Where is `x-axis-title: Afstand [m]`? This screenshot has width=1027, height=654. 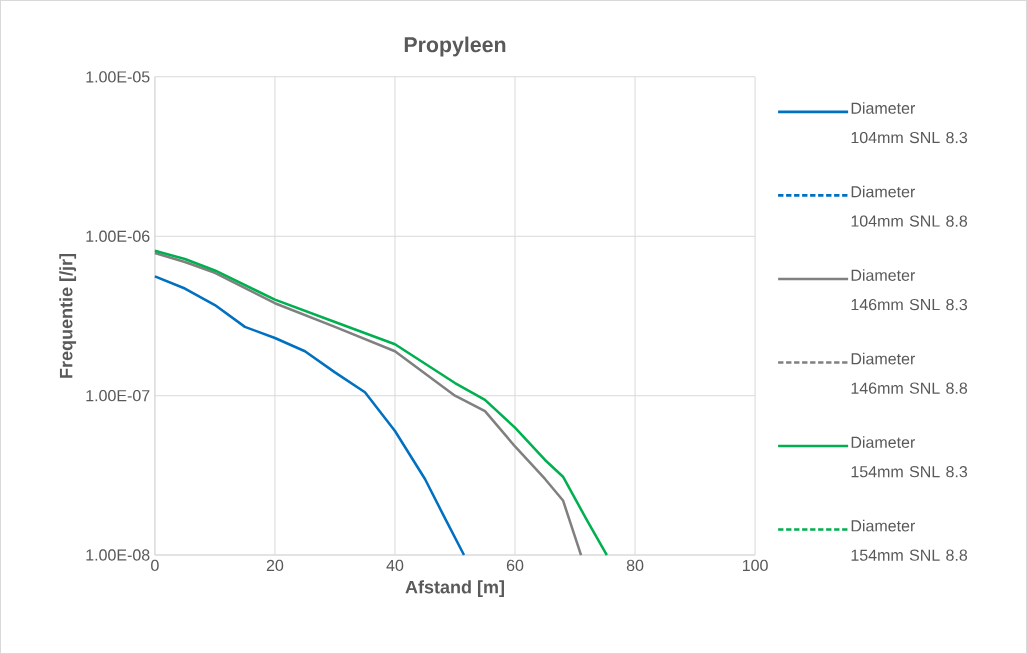 x-axis-title: Afstand [m] is located at coordinates (454, 589).